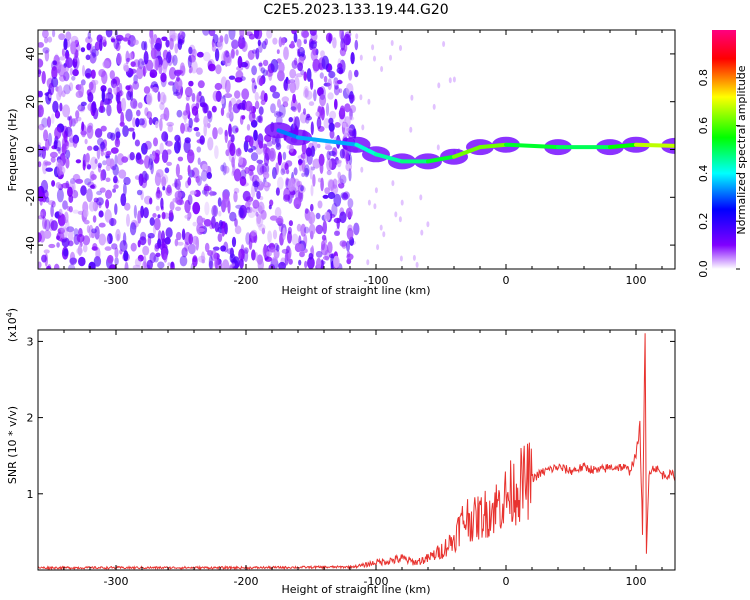  Describe the element at coordinates (703, 78) in the screenshot. I see `colorbar-tick-label: 0.8` at that location.